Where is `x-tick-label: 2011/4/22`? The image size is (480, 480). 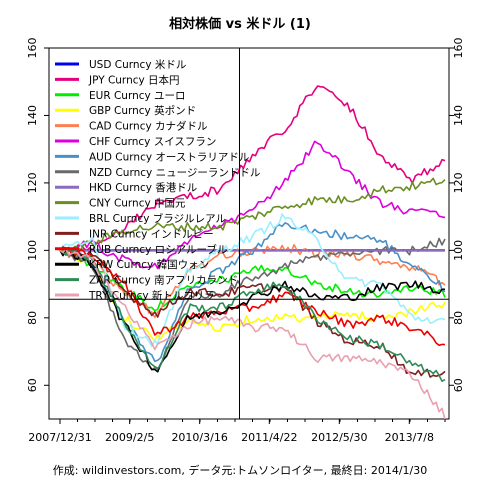 x-tick-label: 2011/4/22 is located at coordinates (269, 437).